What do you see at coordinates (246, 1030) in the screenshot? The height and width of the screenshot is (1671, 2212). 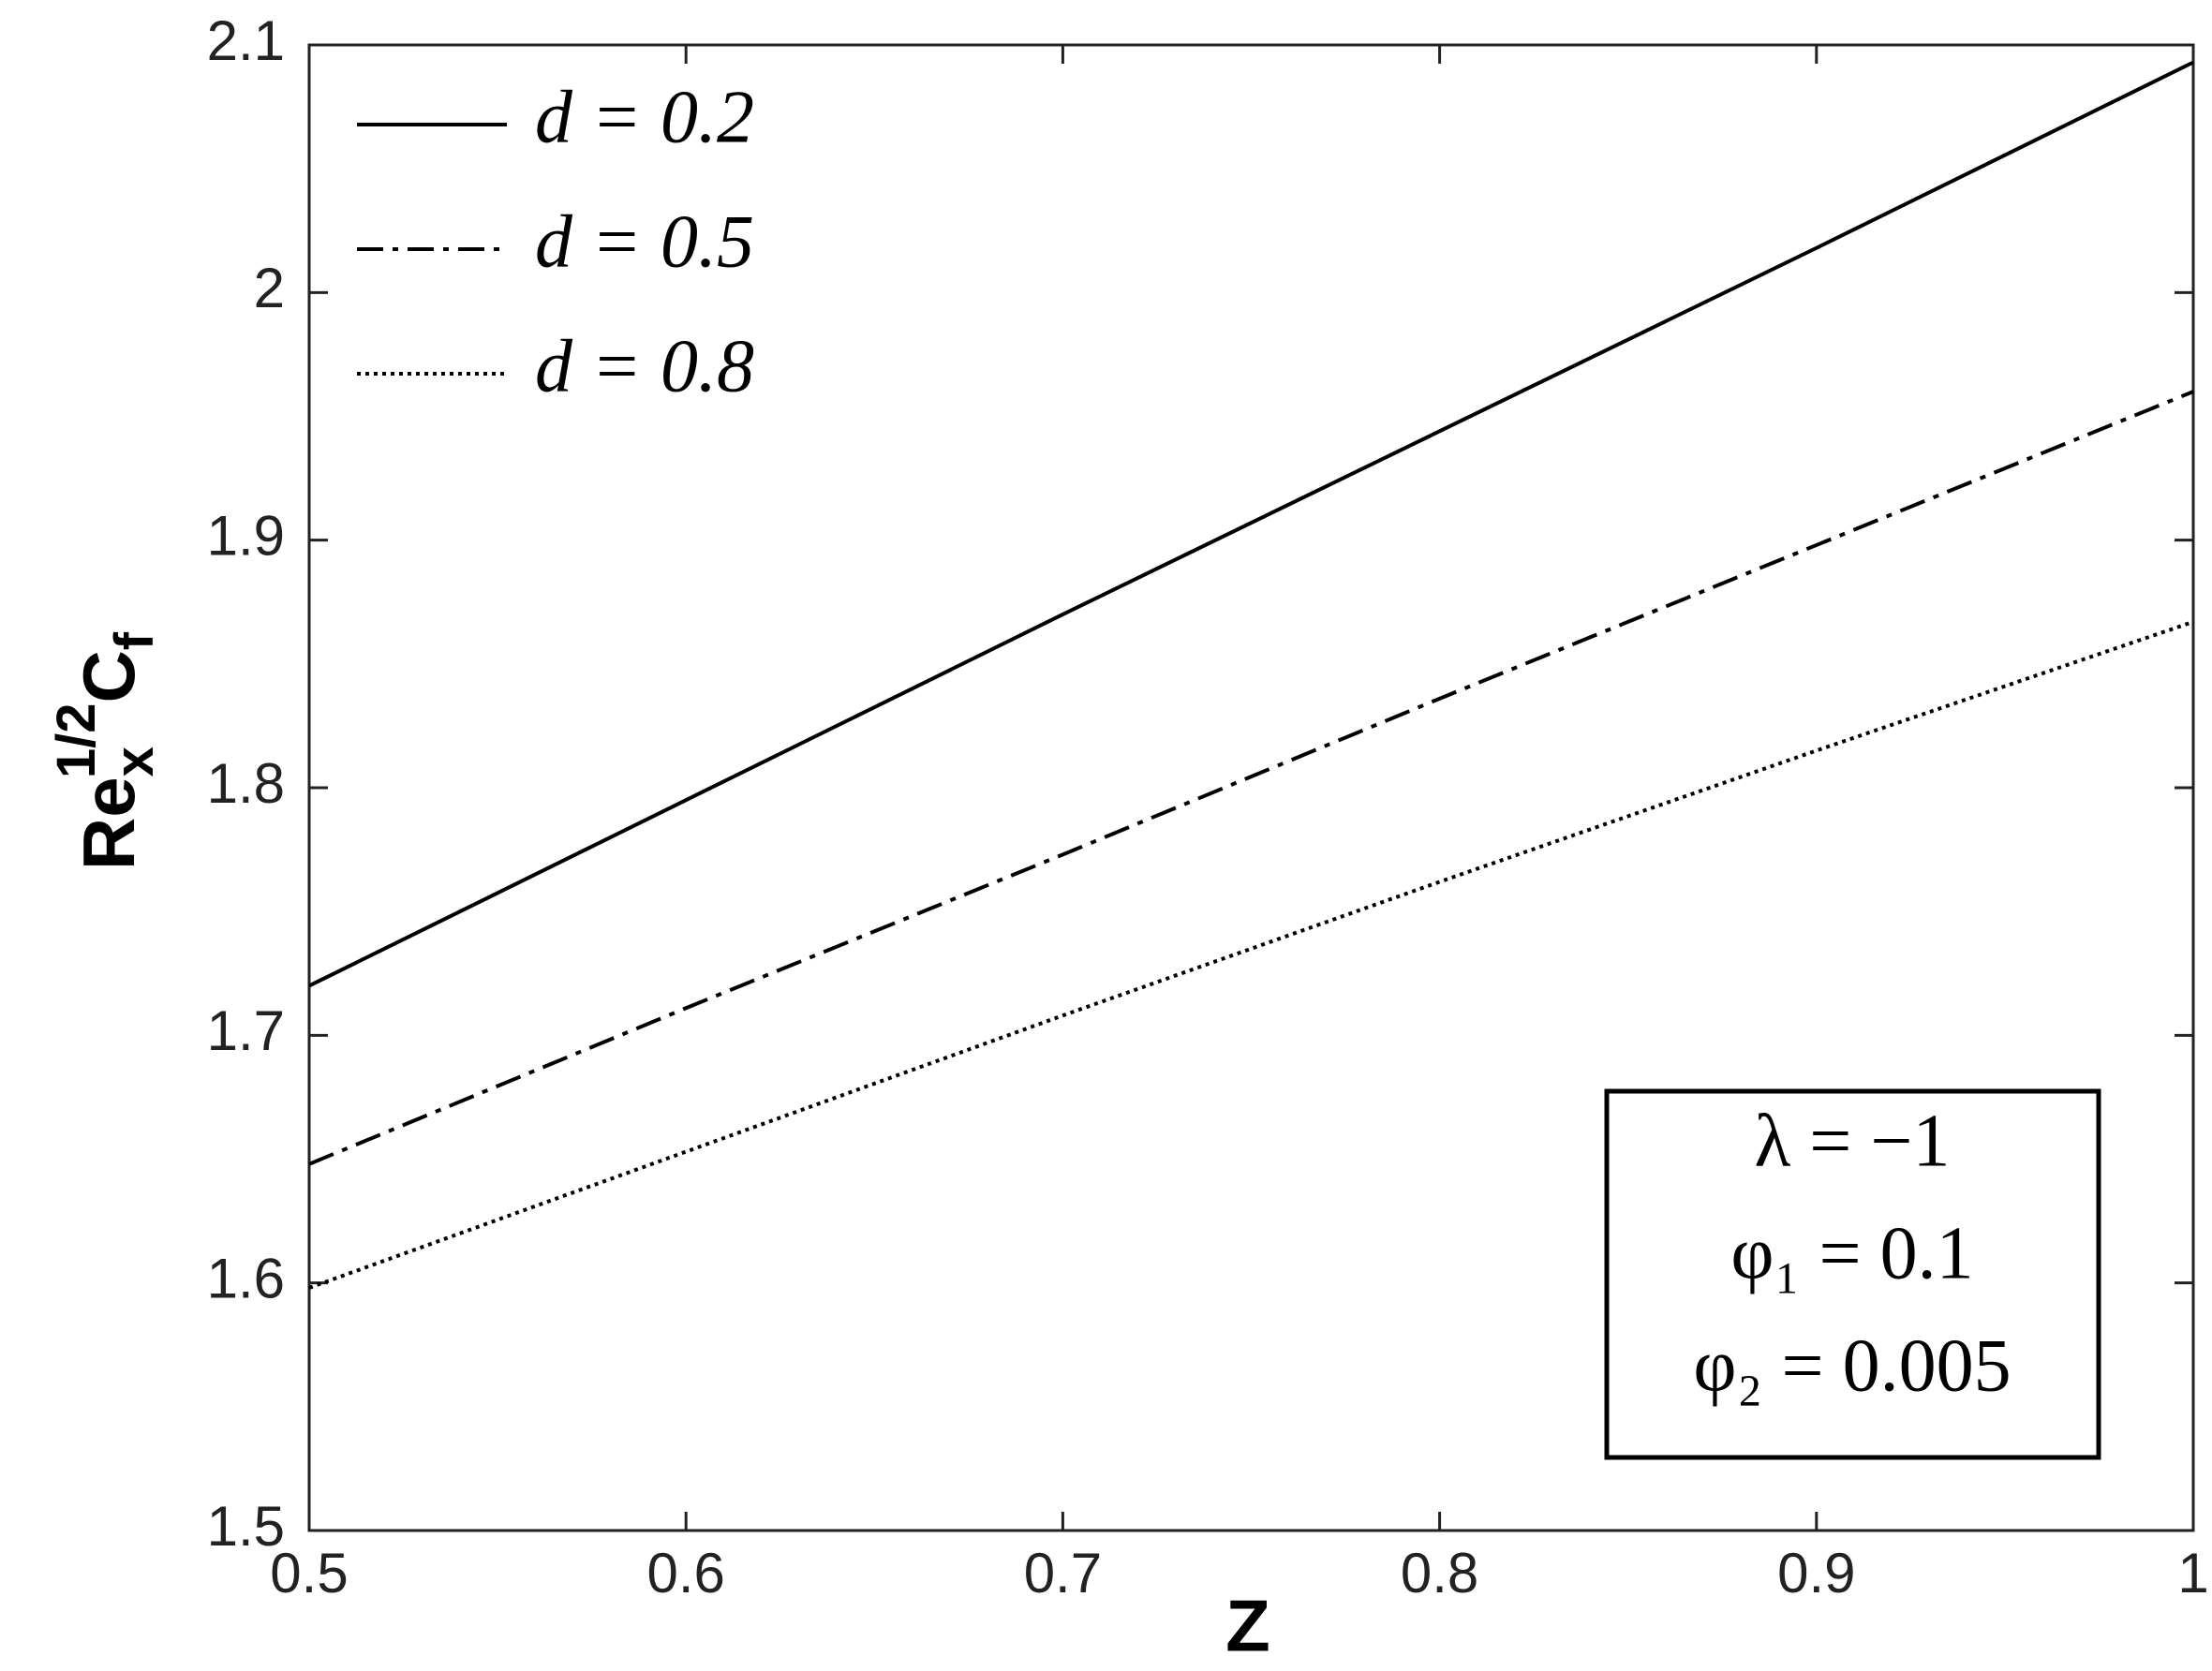 I see `y-tick-label: 1.7` at bounding box center [246, 1030].